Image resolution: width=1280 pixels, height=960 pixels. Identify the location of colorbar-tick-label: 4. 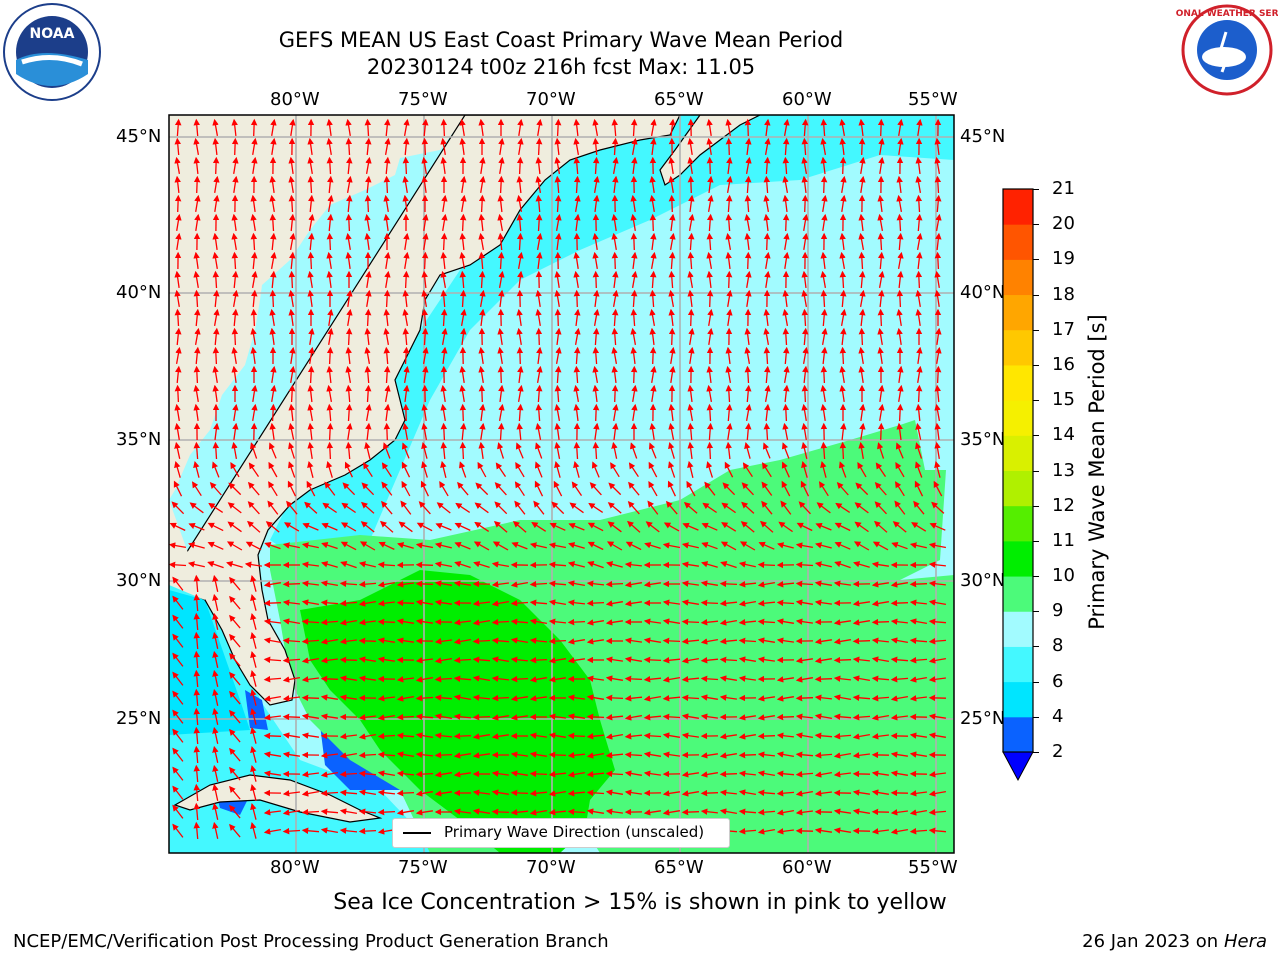
(1057, 716).